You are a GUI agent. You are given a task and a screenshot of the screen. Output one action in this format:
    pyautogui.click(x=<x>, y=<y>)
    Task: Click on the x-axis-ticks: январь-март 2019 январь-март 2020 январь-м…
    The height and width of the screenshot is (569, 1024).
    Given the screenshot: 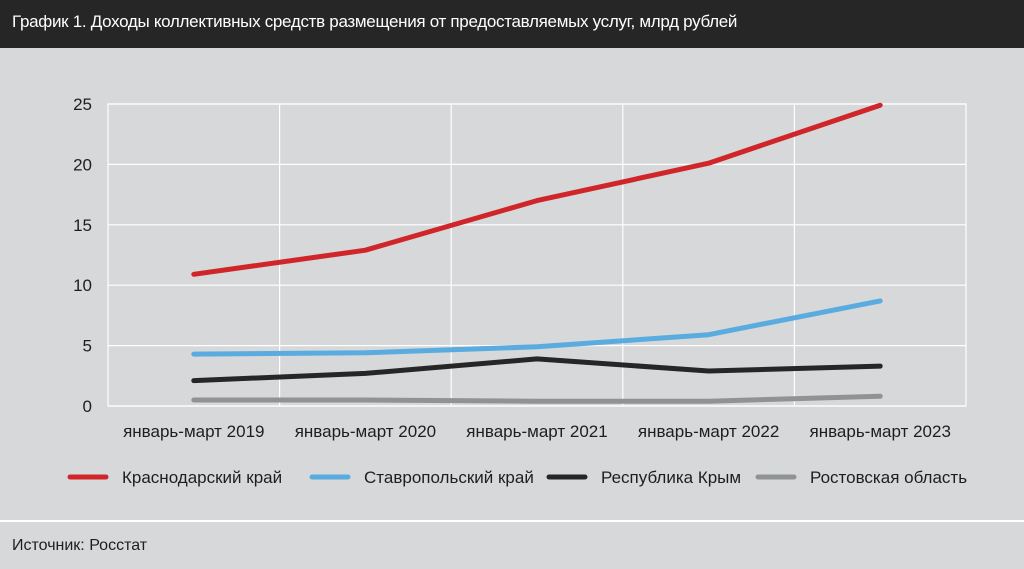 What is the action you would take?
    pyautogui.click(x=537, y=431)
    